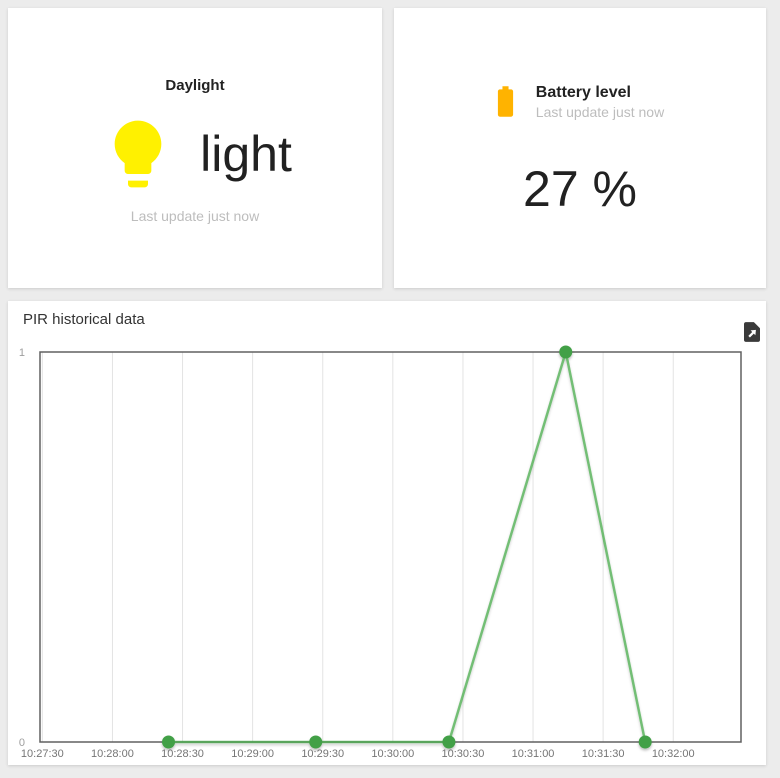 The width and height of the screenshot is (780, 778). I want to click on battery-value: 27 %, so click(580, 189).